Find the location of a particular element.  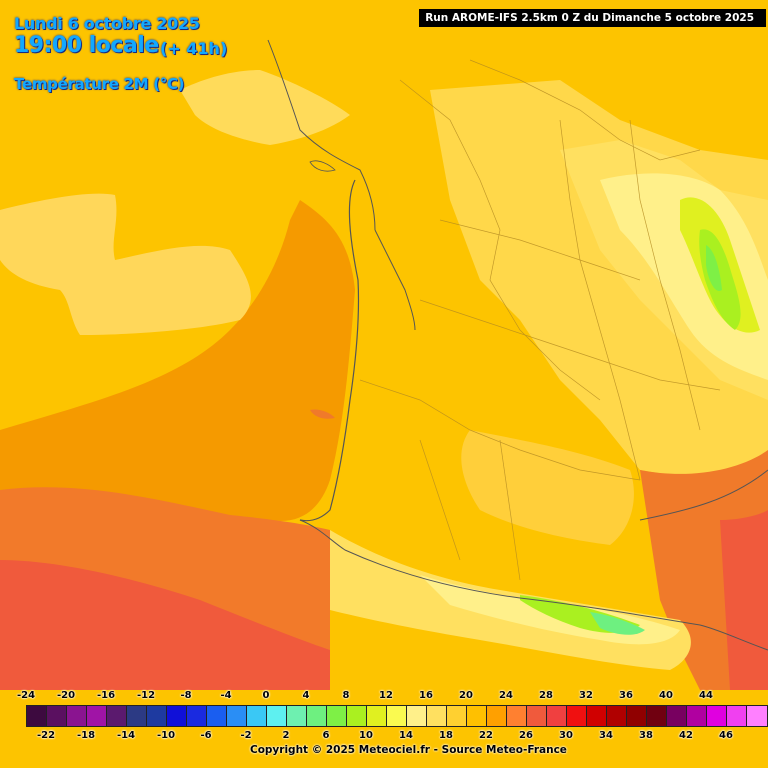

legend-tick-label: 18 is located at coordinates (446, 735).